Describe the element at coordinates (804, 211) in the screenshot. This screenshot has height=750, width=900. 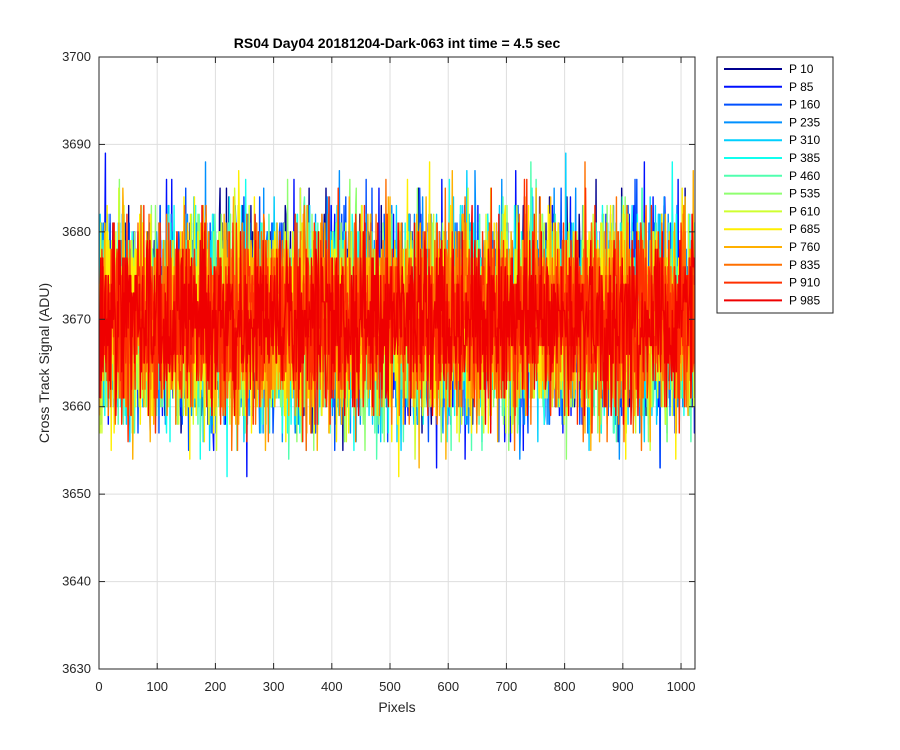
I see `legend-label: P 610` at that location.